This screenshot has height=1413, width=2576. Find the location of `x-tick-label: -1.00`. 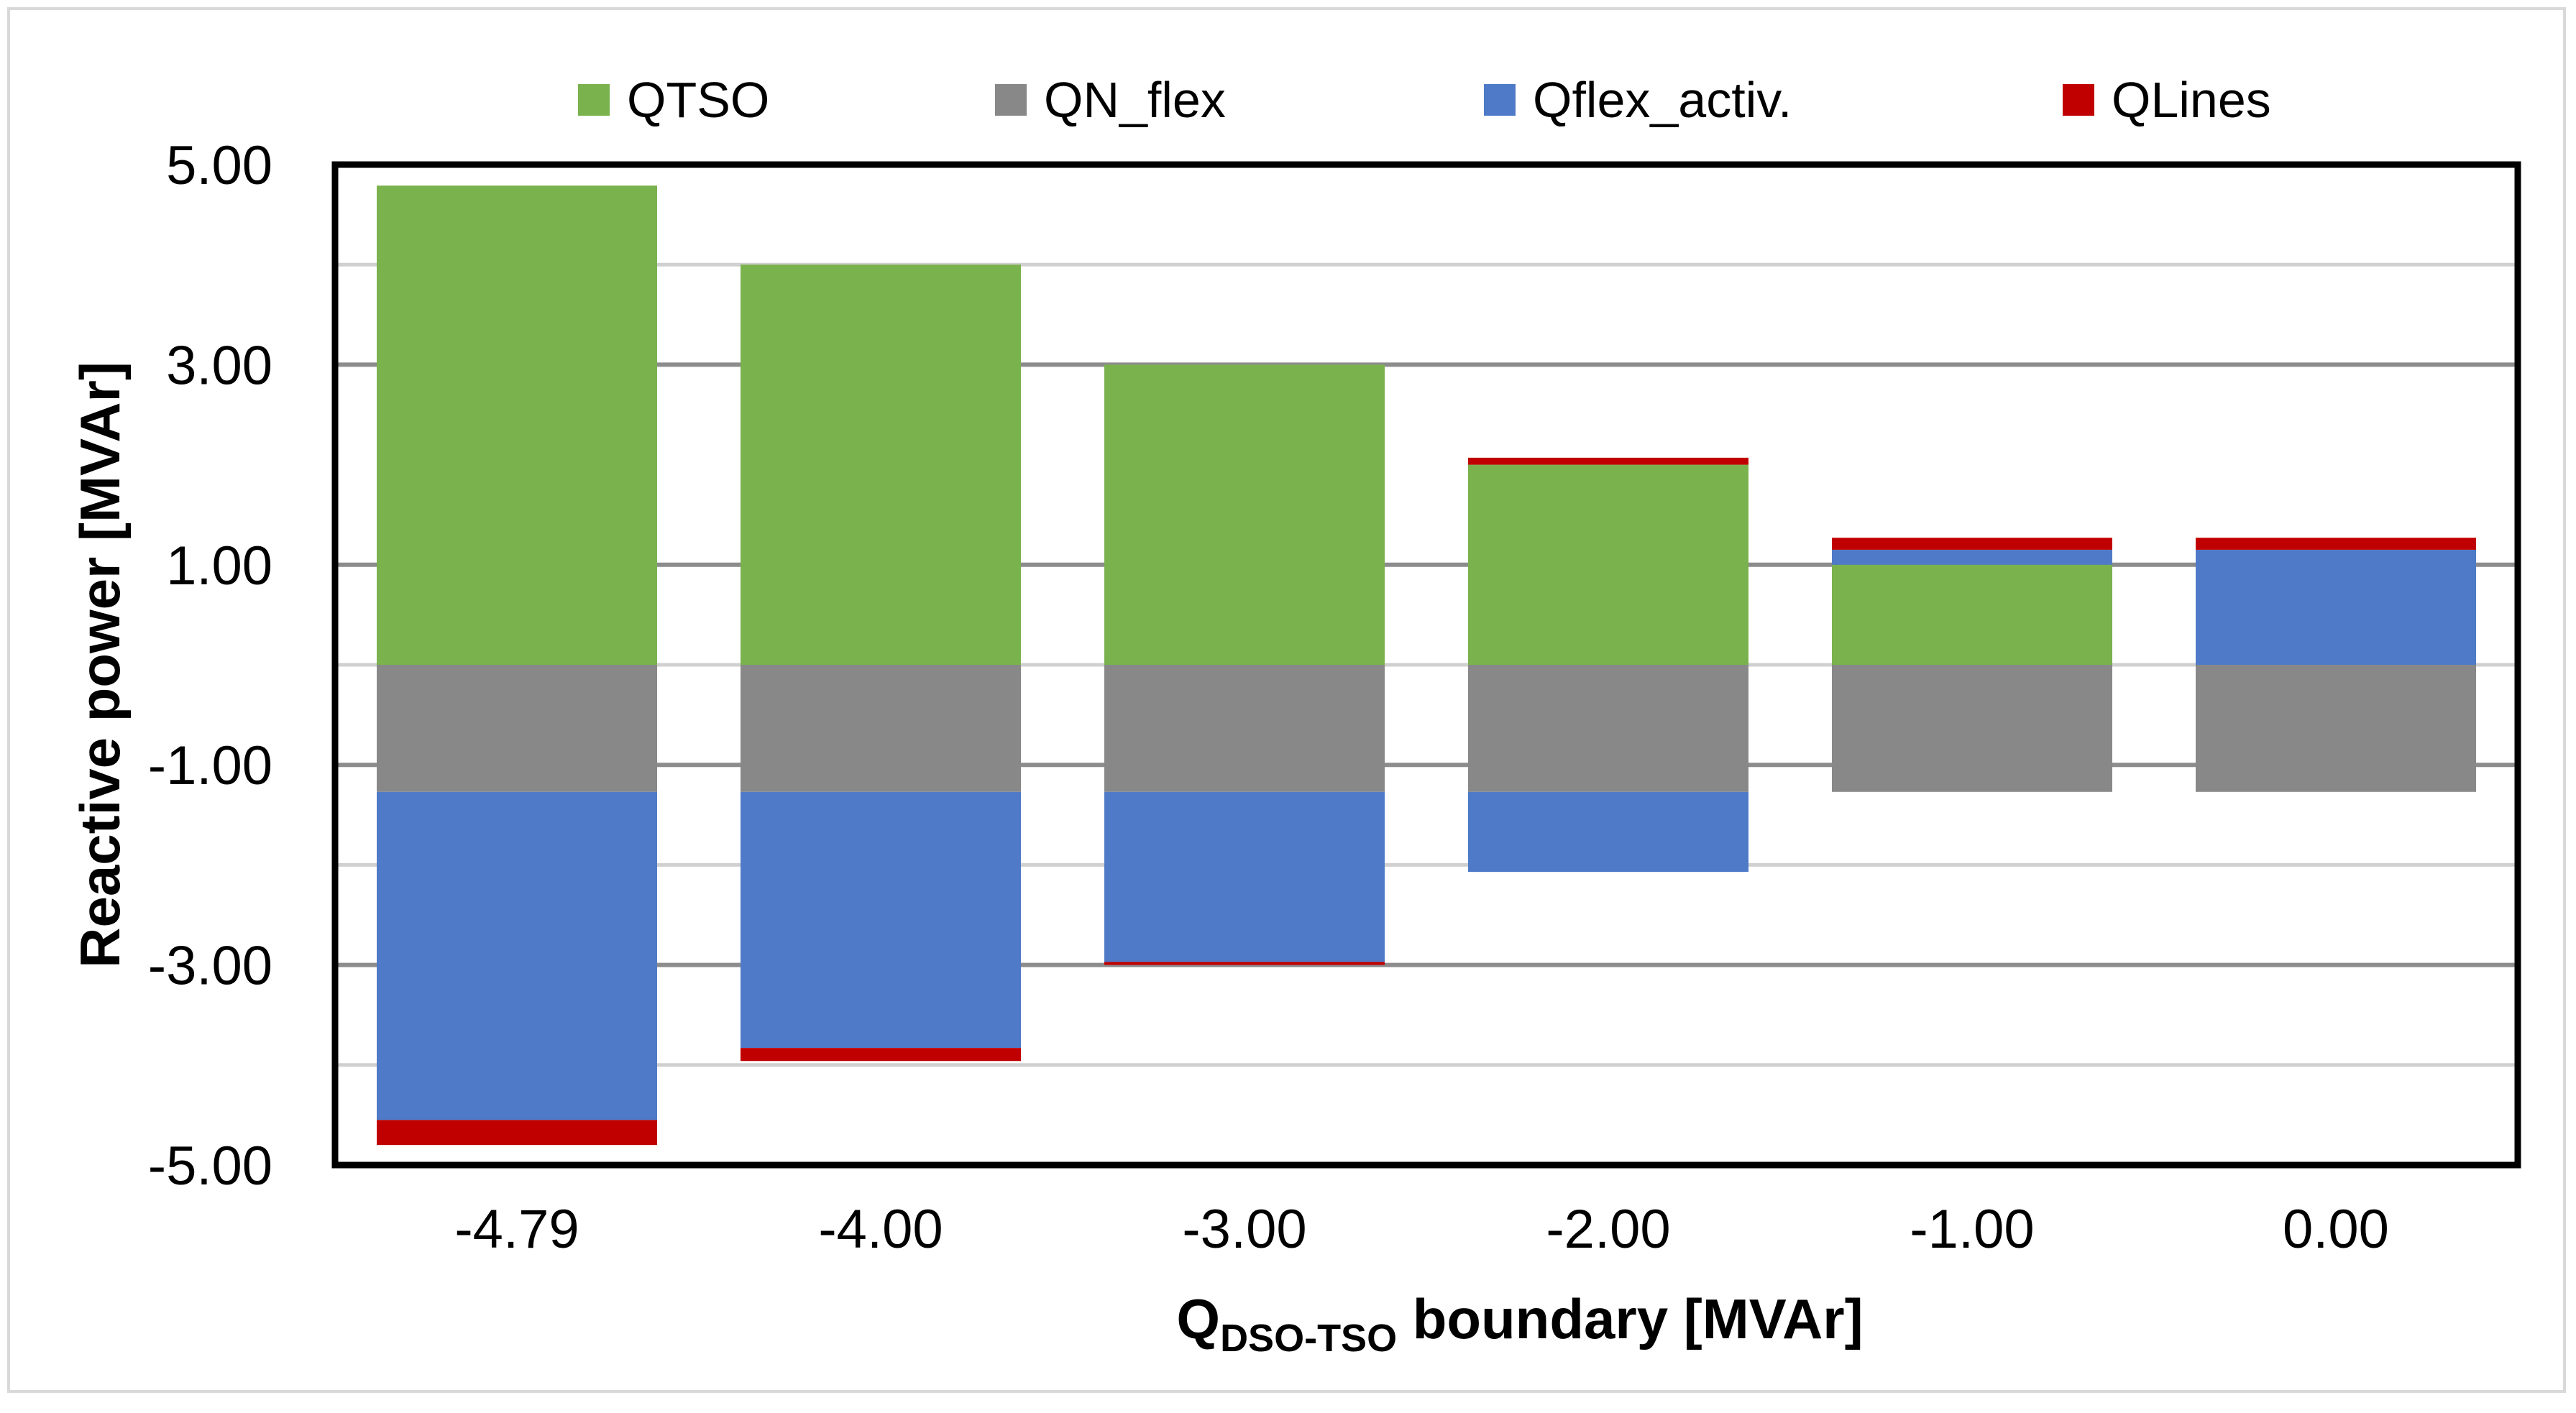

x-tick-label: -1.00 is located at coordinates (1972, 1229).